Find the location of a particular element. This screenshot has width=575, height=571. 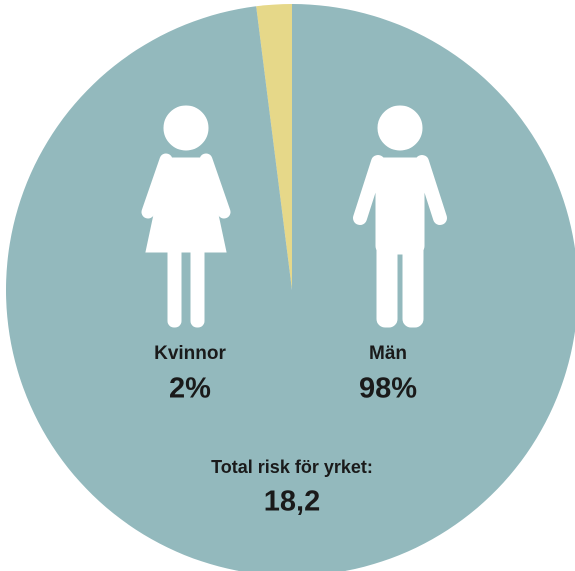

value-label: 98% is located at coordinates (388, 389).